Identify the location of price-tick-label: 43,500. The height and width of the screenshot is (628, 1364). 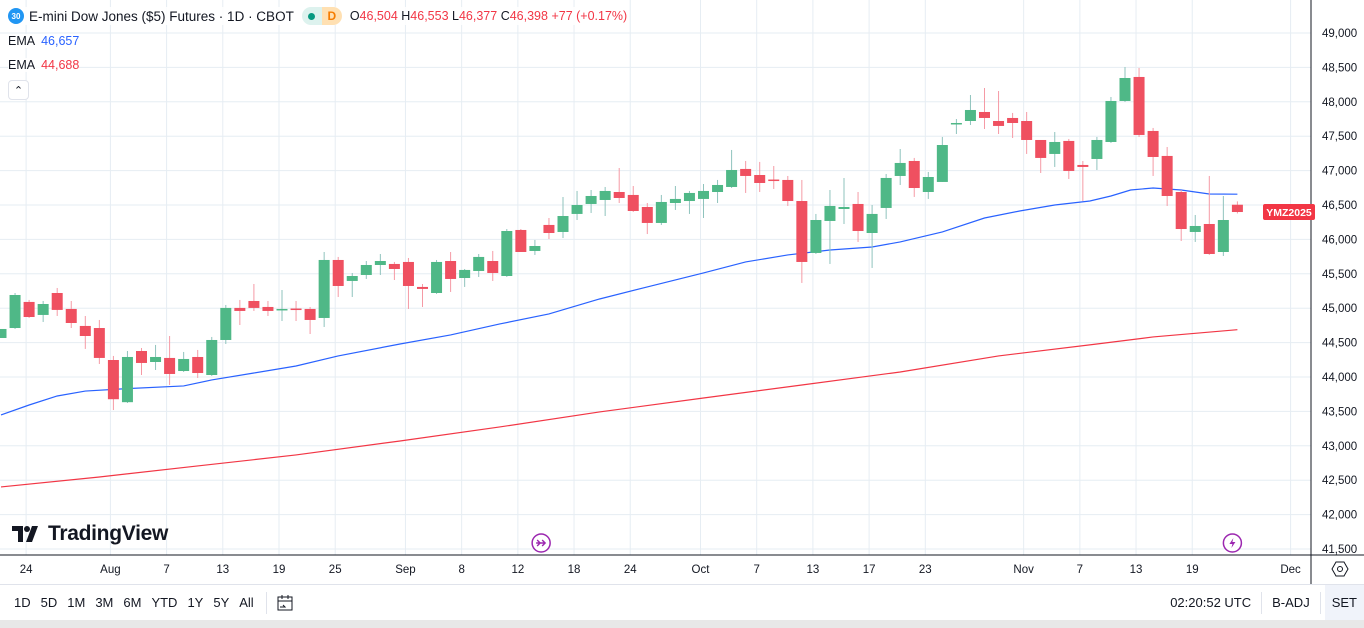
(1339, 412).